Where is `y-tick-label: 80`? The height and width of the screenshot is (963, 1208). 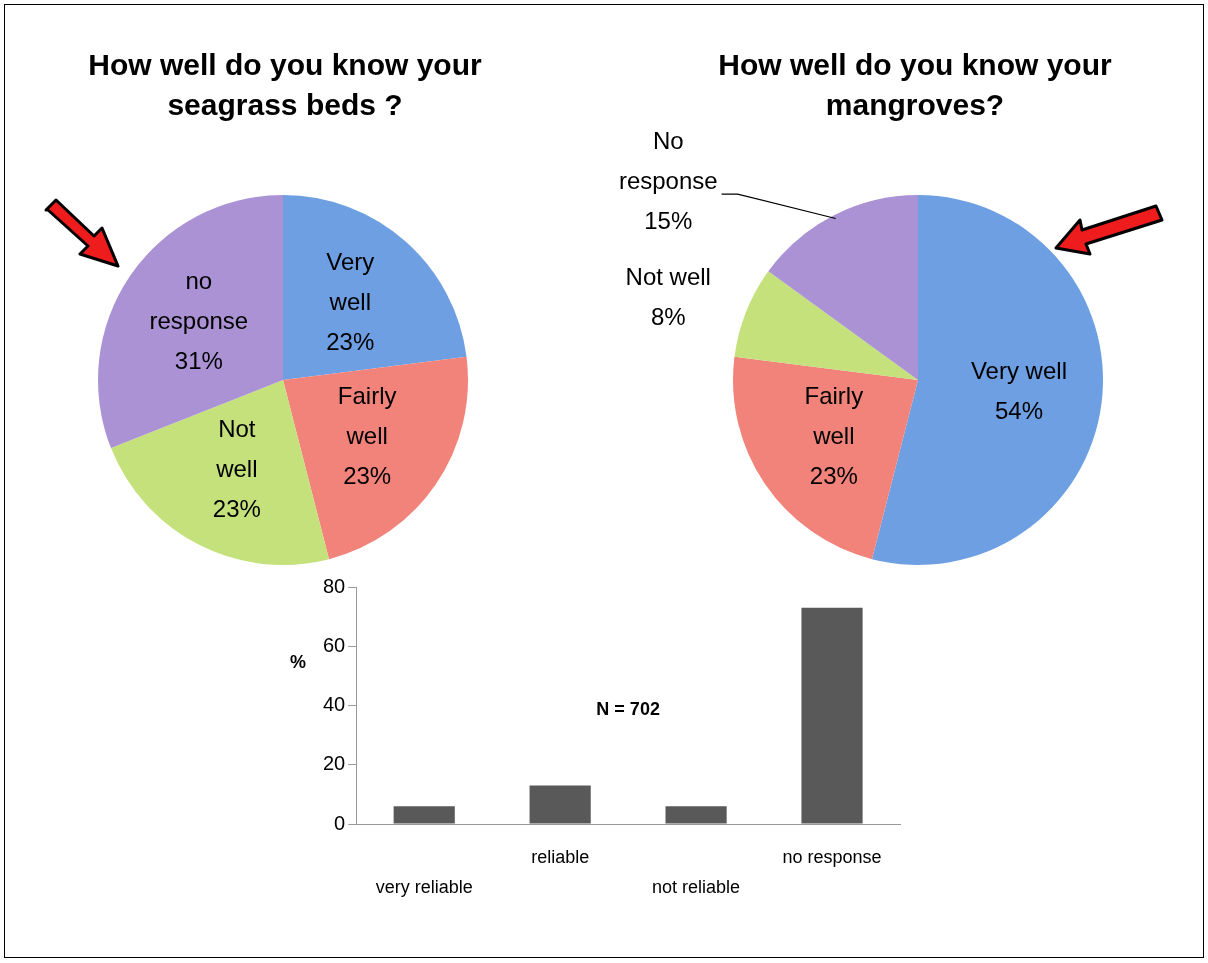
y-tick-label: 80 is located at coordinates (334, 585).